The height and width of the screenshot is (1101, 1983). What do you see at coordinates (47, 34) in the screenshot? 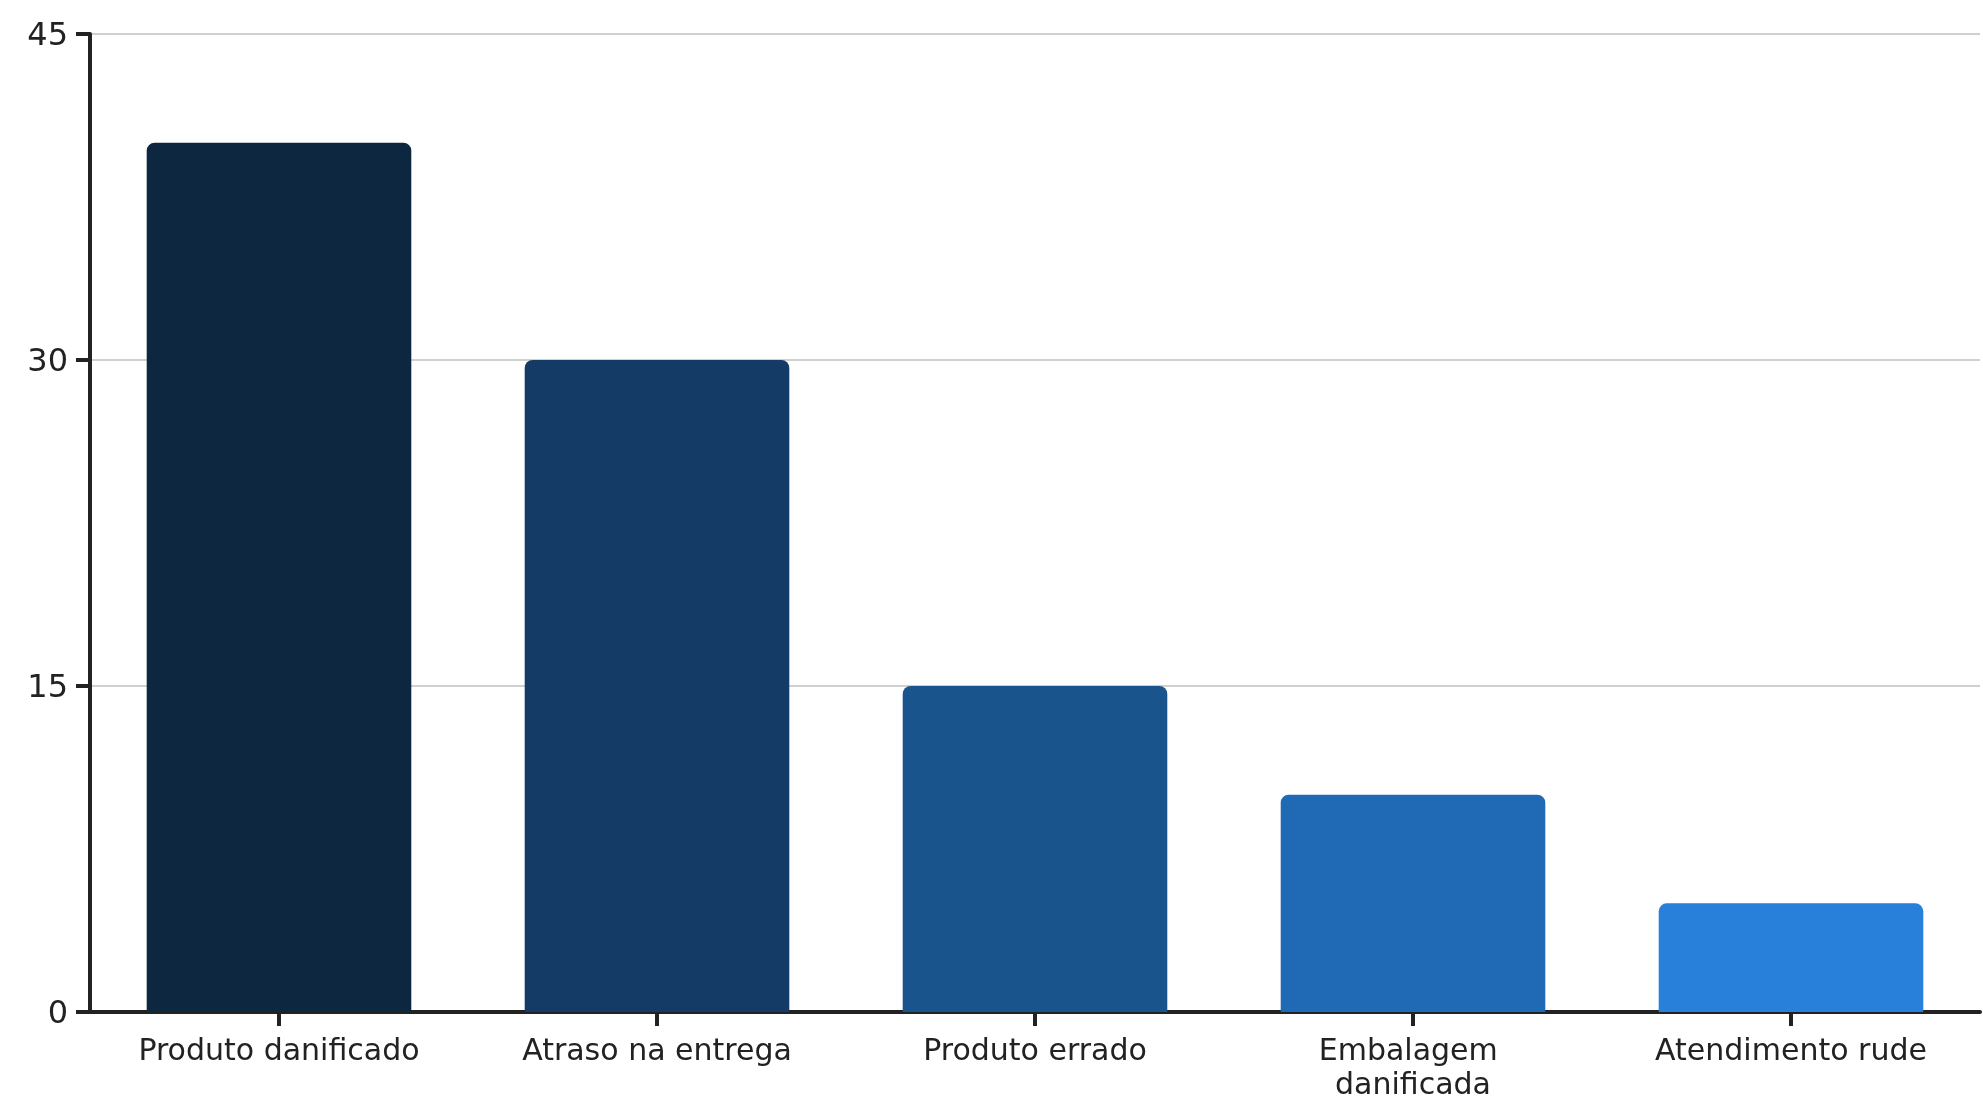
I see `y-tick-label: 45` at bounding box center [47, 34].